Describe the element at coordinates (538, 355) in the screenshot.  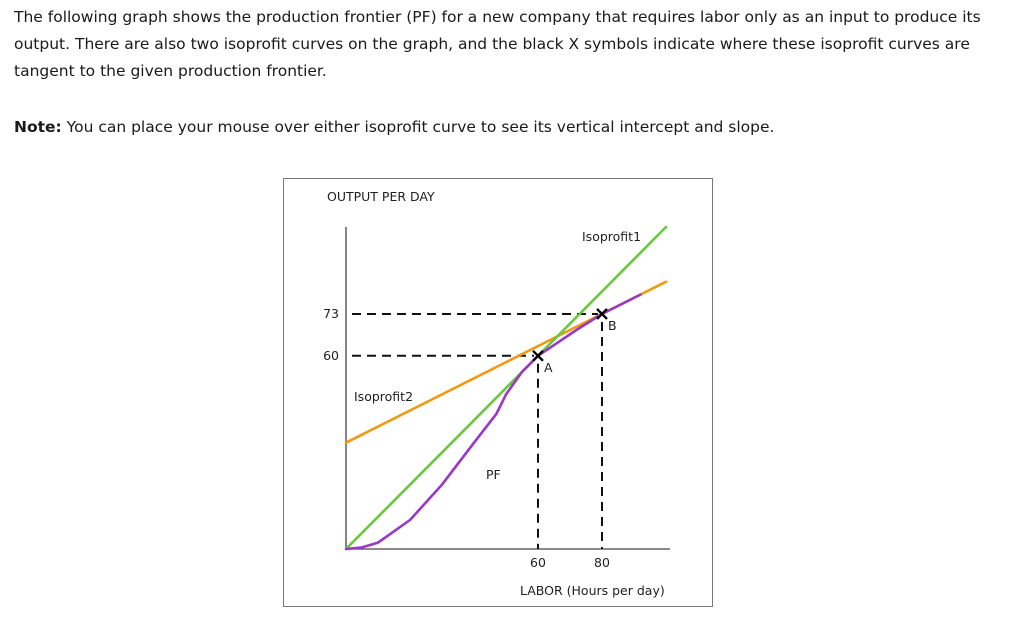
I see `tangent-marker-a` at that location.